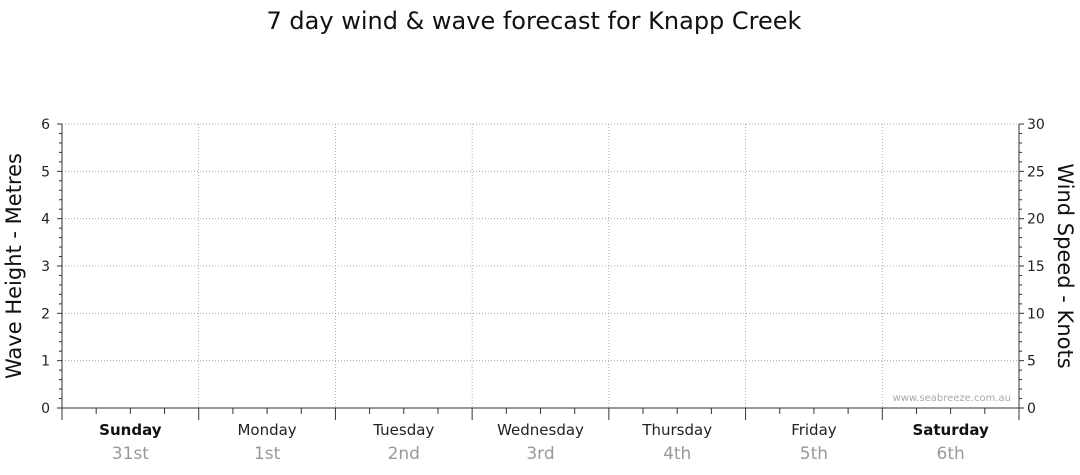 This screenshot has width=1080, height=475. Describe the element at coordinates (950, 430) in the screenshot. I see `day-name-label: Saturday` at that location.